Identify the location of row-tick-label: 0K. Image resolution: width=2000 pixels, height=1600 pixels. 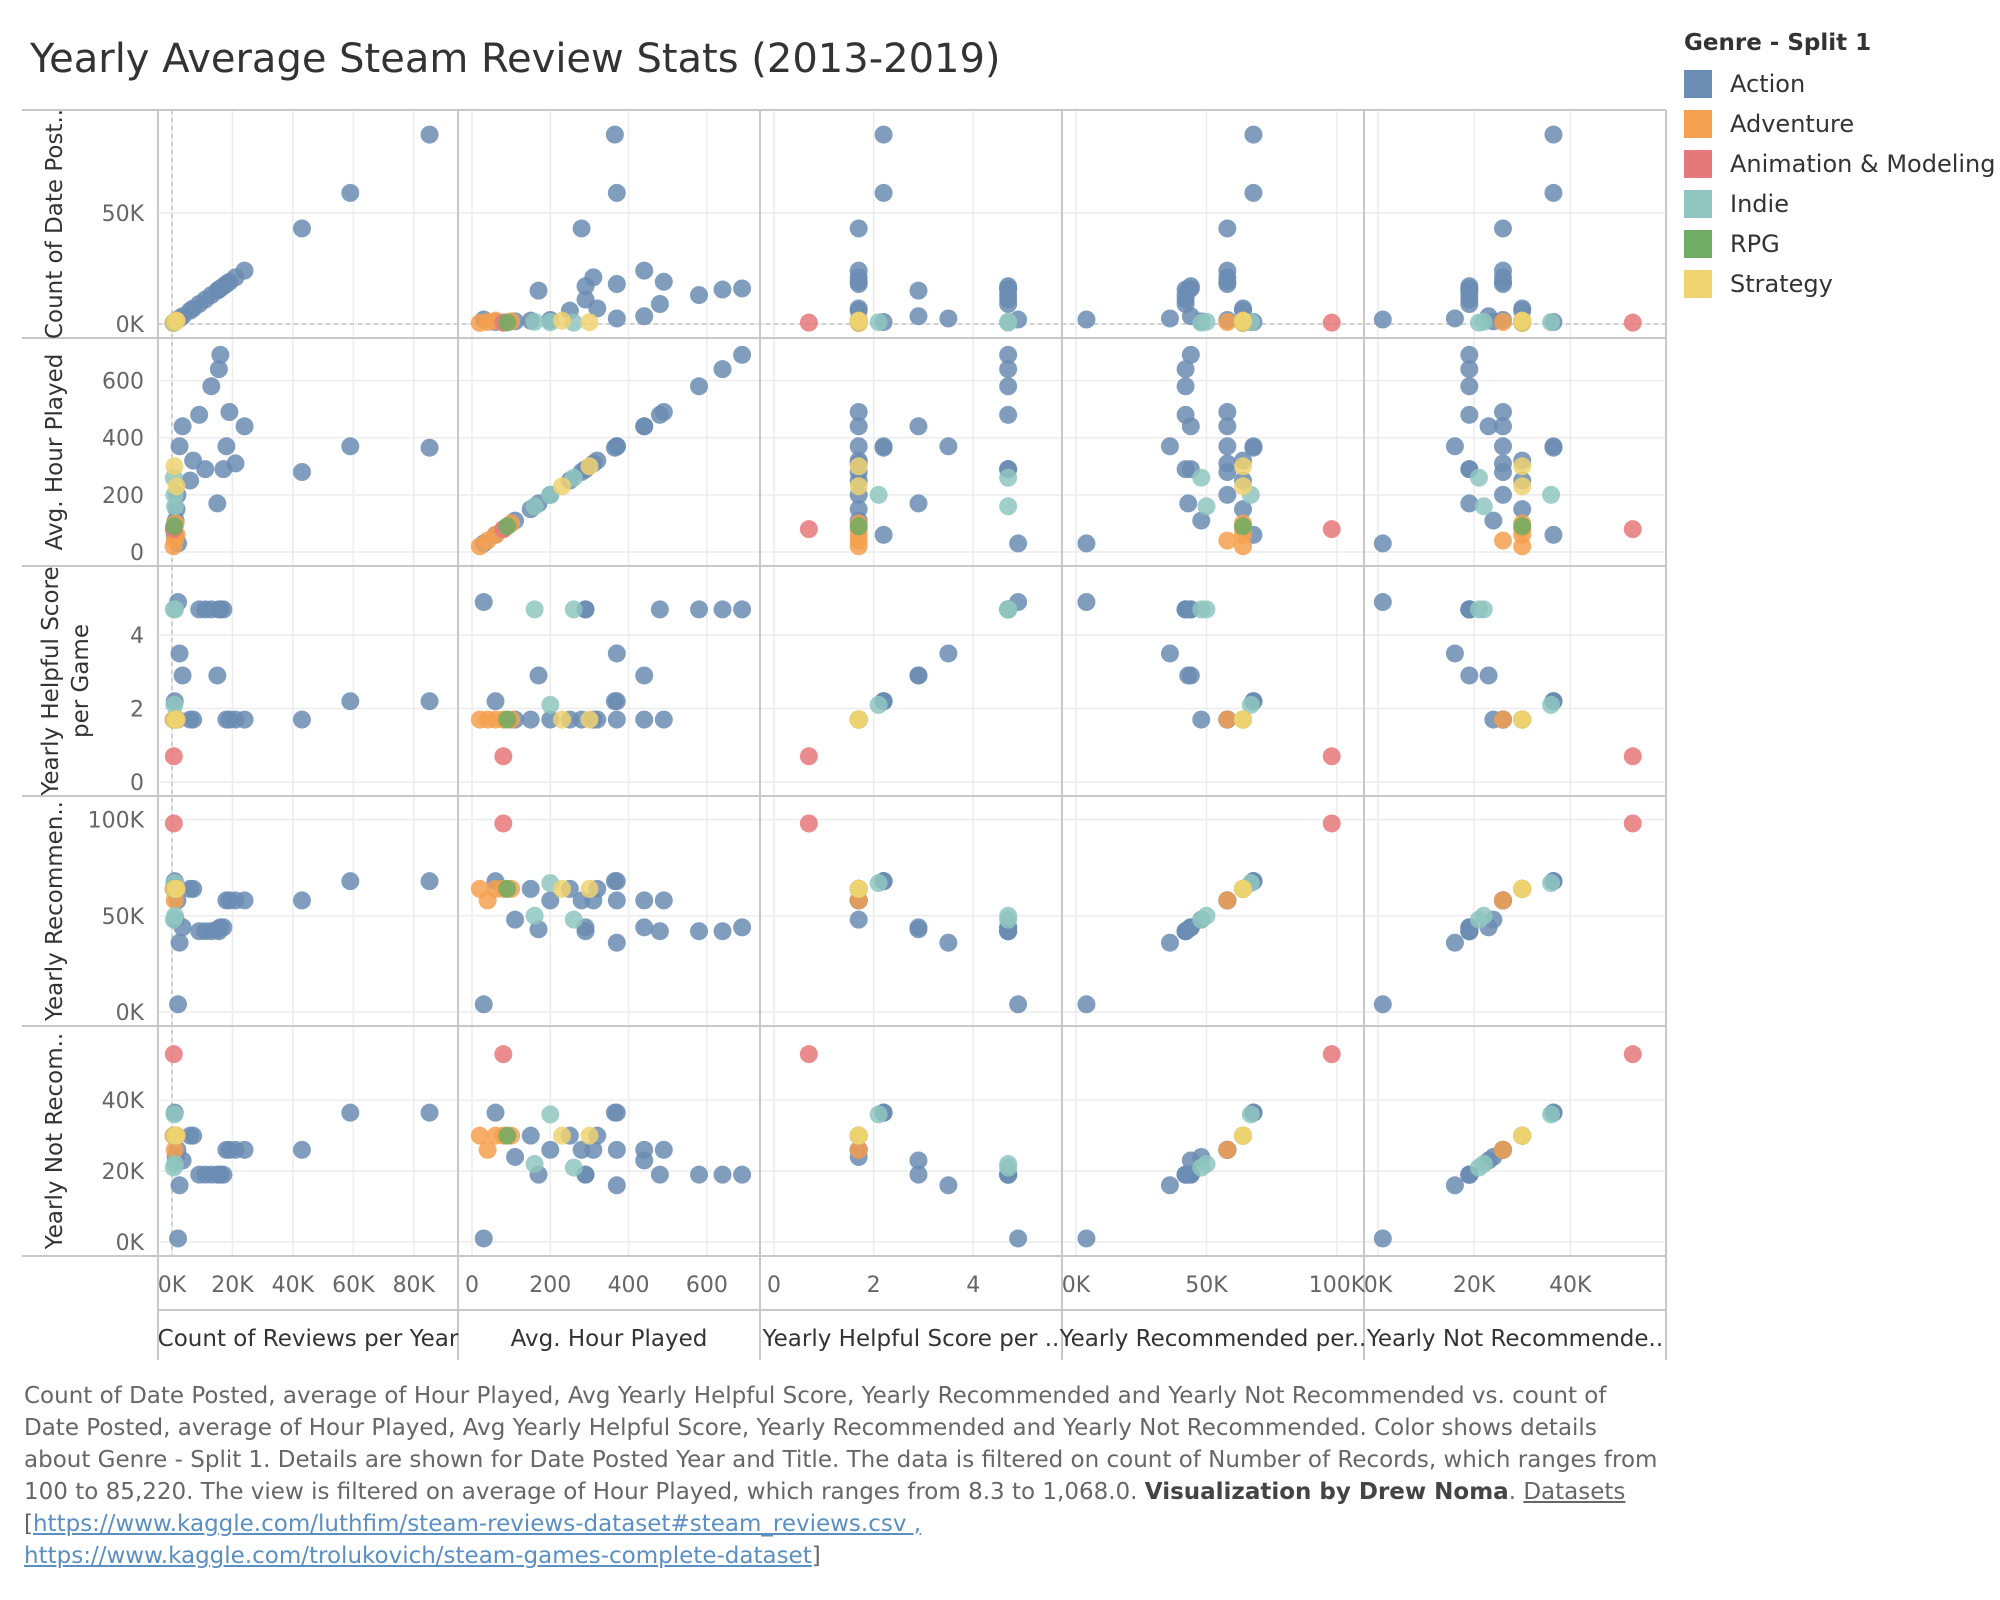
(130, 1243).